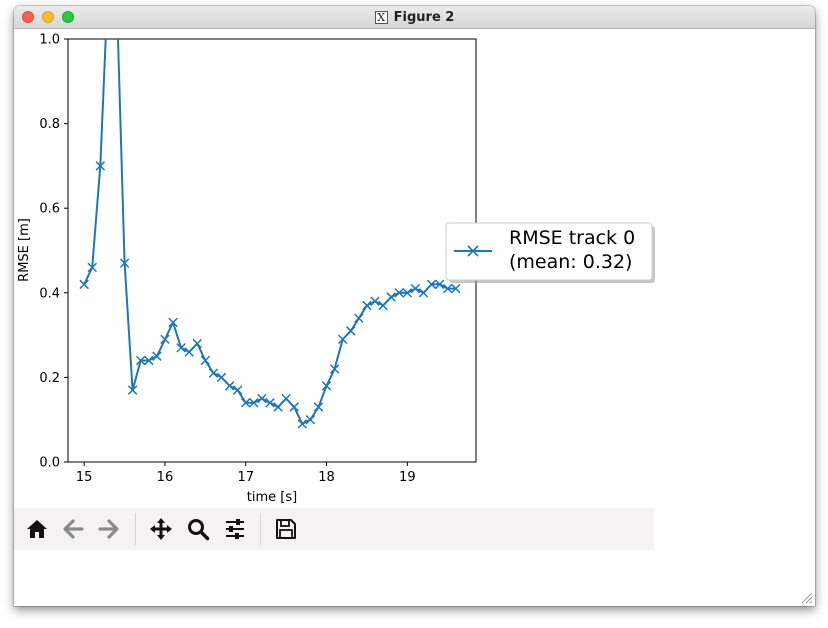  I want to click on pan-move-icon, so click(161, 529).